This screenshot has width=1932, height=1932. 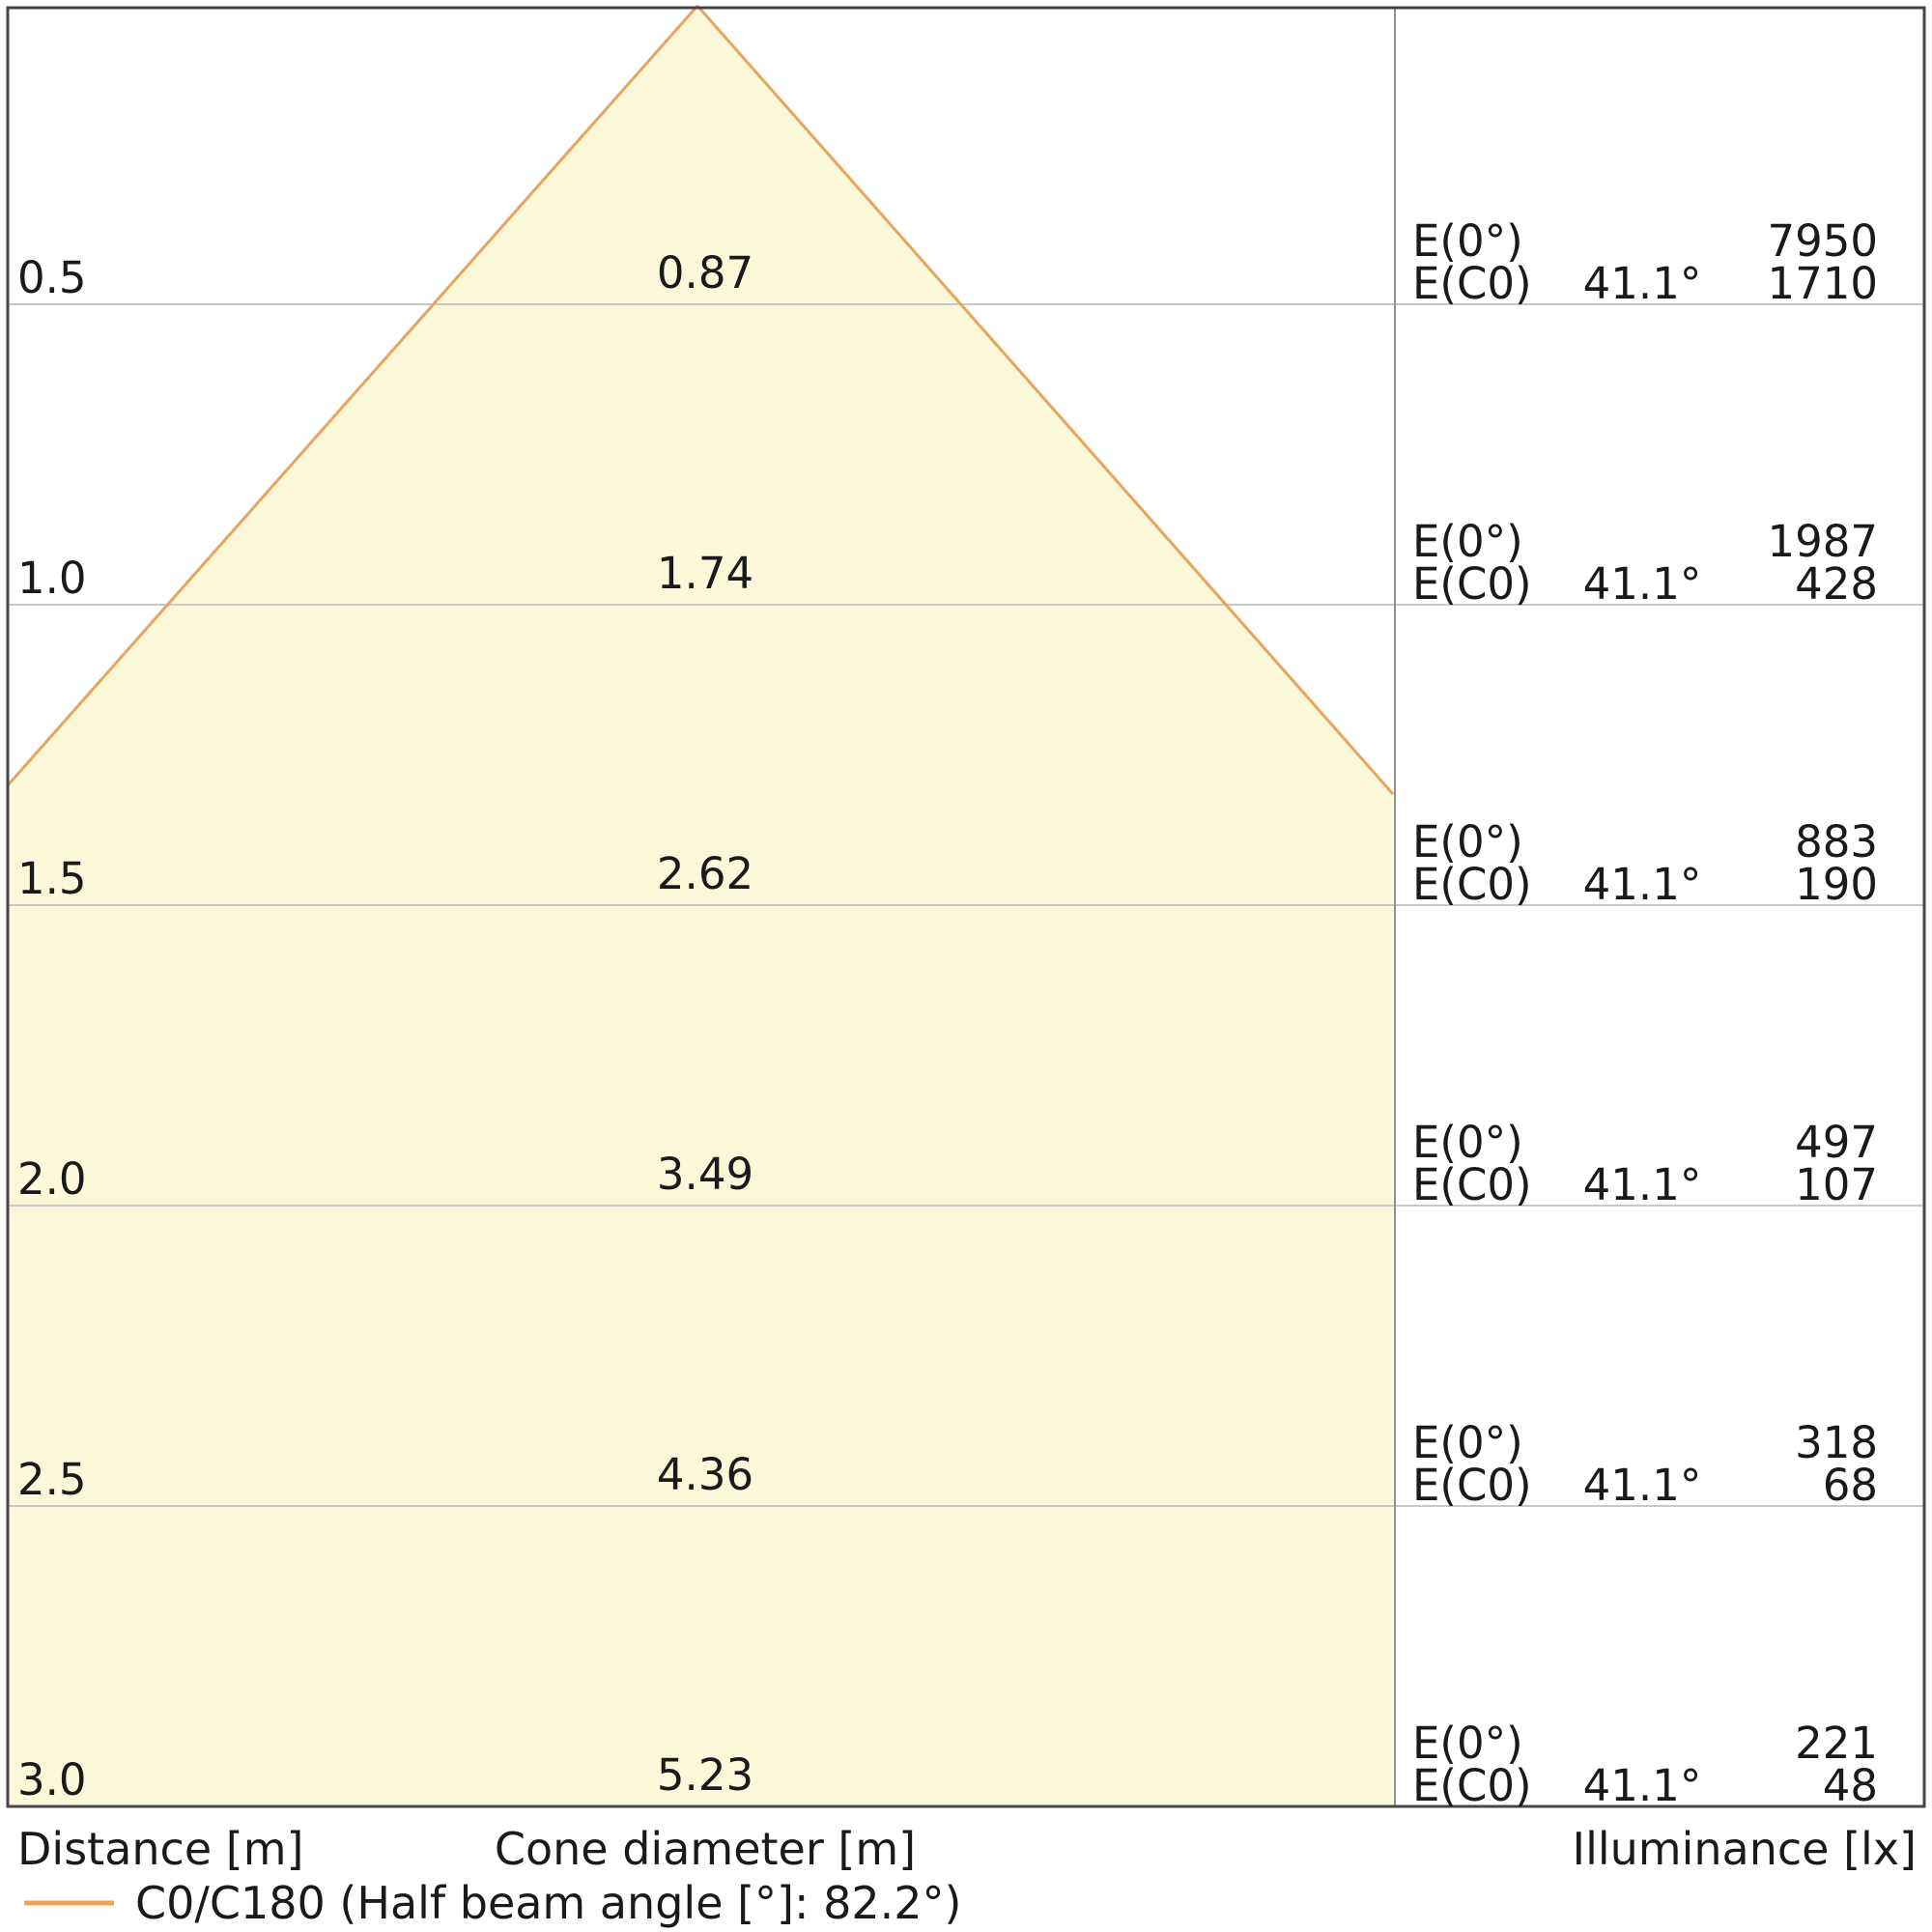 I want to click on e0-illuminance-value: 318, so click(x=1836, y=1442).